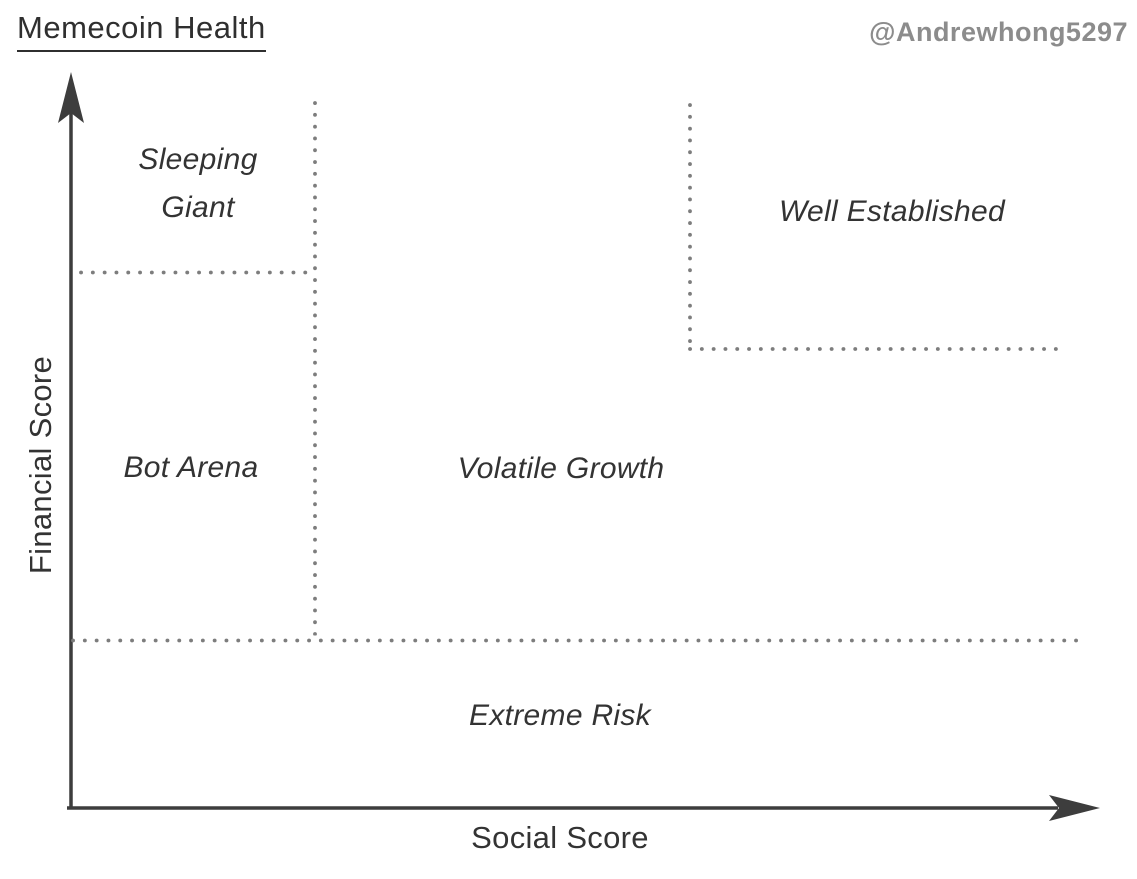 The image size is (1137, 879). What do you see at coordinates (892, 211) in the screenshot?
I see `region-label-well-established: Well Established` at bounding box center [892, 211].